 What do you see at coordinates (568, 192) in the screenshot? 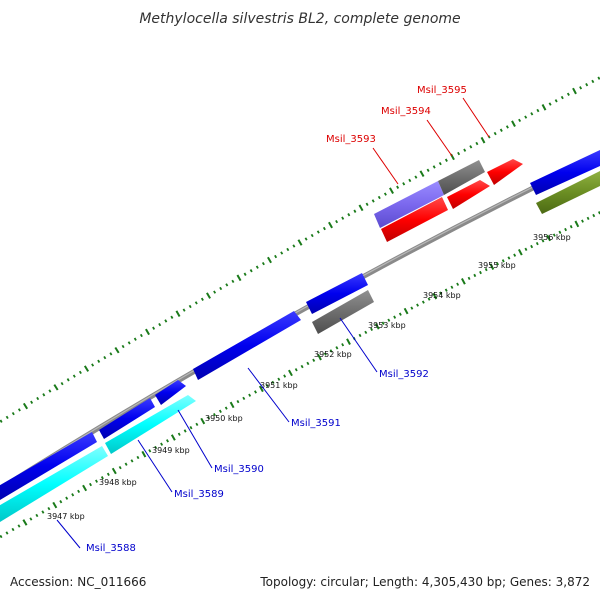
I see `gene-arrow-olive` at bounding box center [568, 192].